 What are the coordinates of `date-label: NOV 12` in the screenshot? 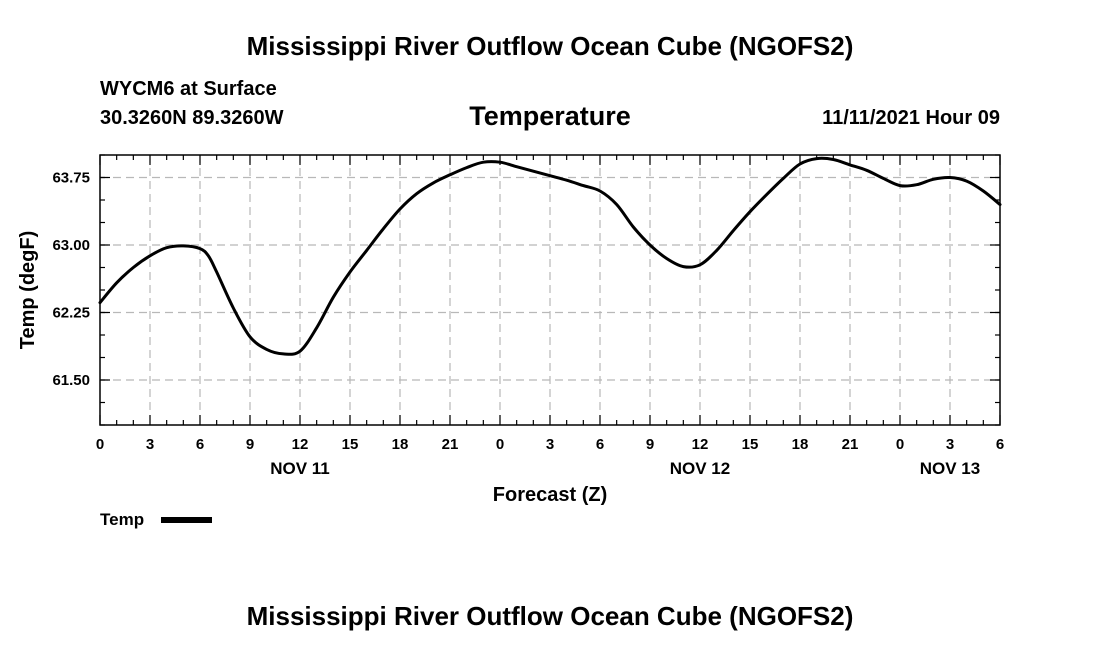 It's located at (700, 468).